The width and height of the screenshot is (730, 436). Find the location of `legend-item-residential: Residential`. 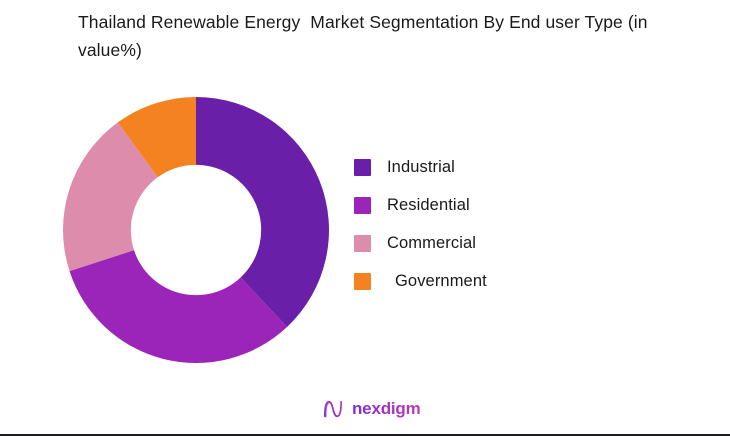

legend-item-residential: Residential is located at coordinates (479, 205).